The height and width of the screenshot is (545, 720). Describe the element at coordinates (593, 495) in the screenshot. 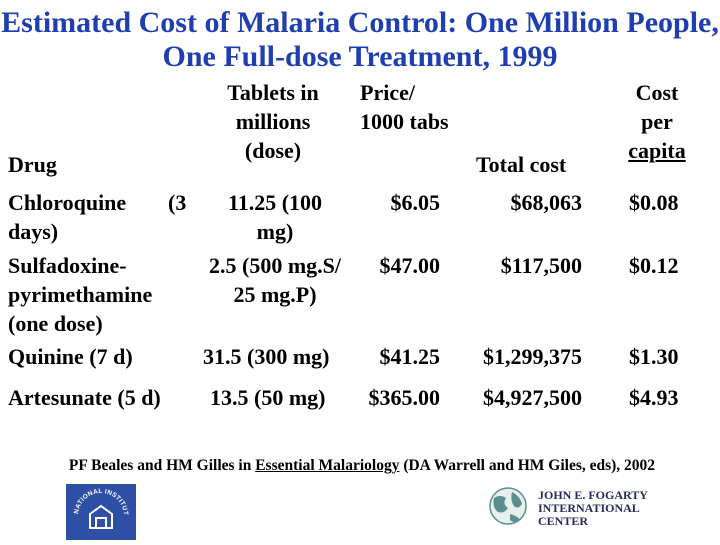

I see `svg-text: JOHN E. FOGARTY` at that location.